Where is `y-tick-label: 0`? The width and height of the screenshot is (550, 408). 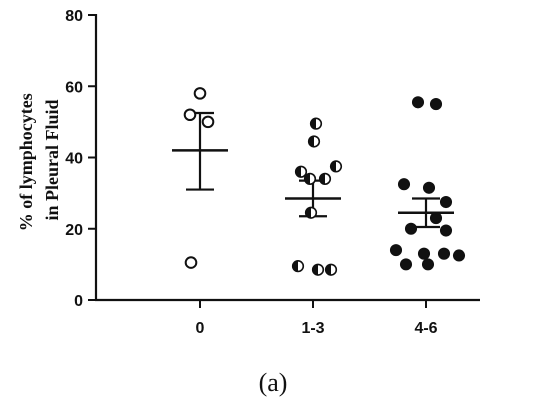
y-tick-label: 0 is located at coordinates (78, 301).